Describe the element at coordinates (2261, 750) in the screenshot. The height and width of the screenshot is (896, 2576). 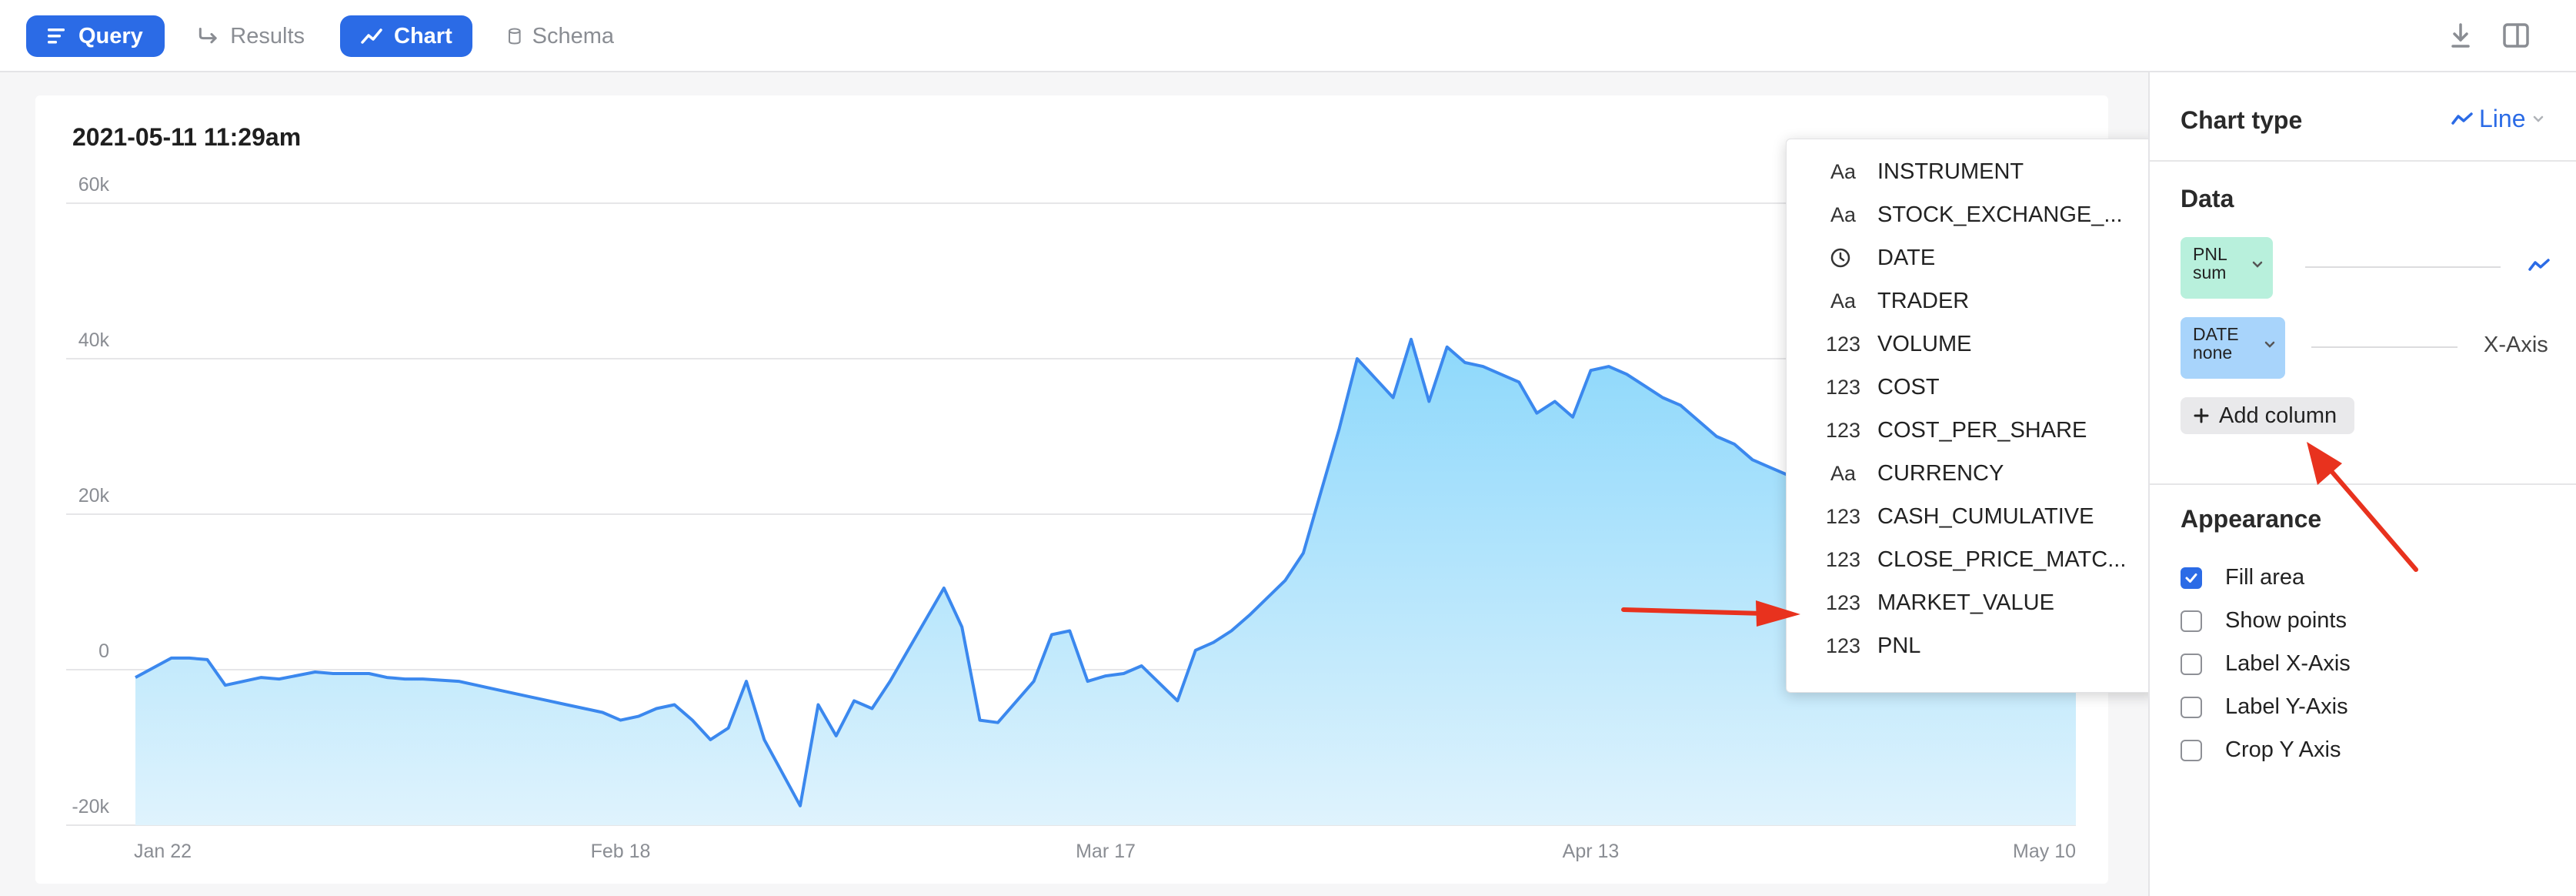
I see `option-crop-y-axis: Crop Y Axis` at that location.